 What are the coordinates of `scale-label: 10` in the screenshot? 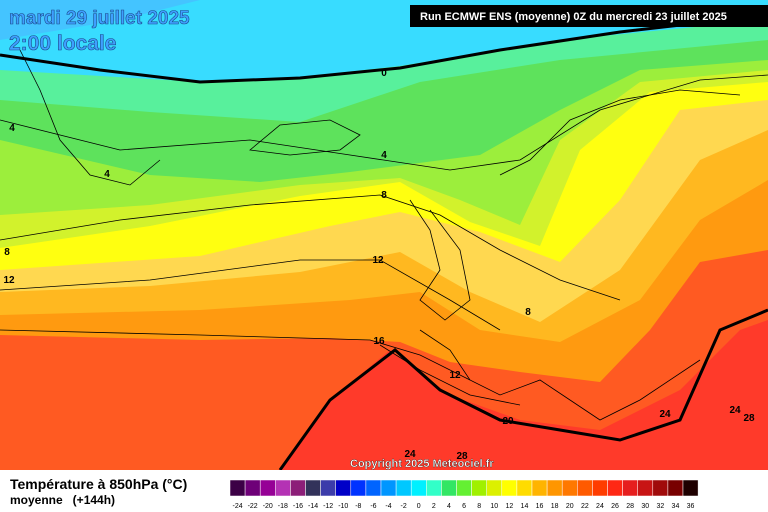 It's located at (494, 506).